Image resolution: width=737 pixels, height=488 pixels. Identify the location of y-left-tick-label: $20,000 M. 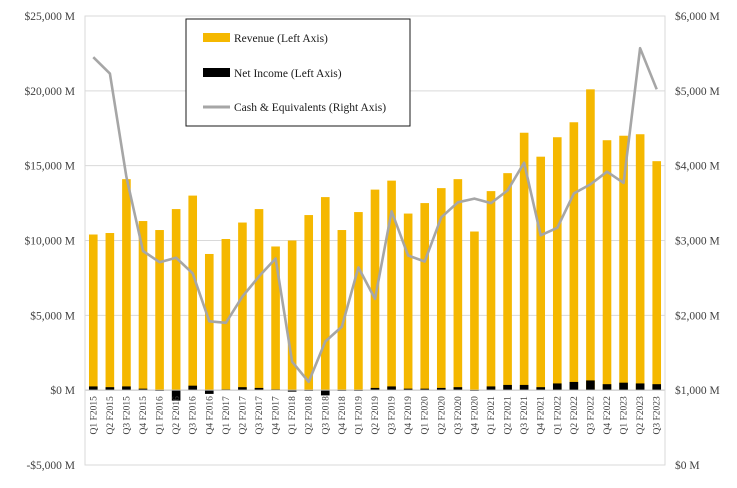
(50, 91).